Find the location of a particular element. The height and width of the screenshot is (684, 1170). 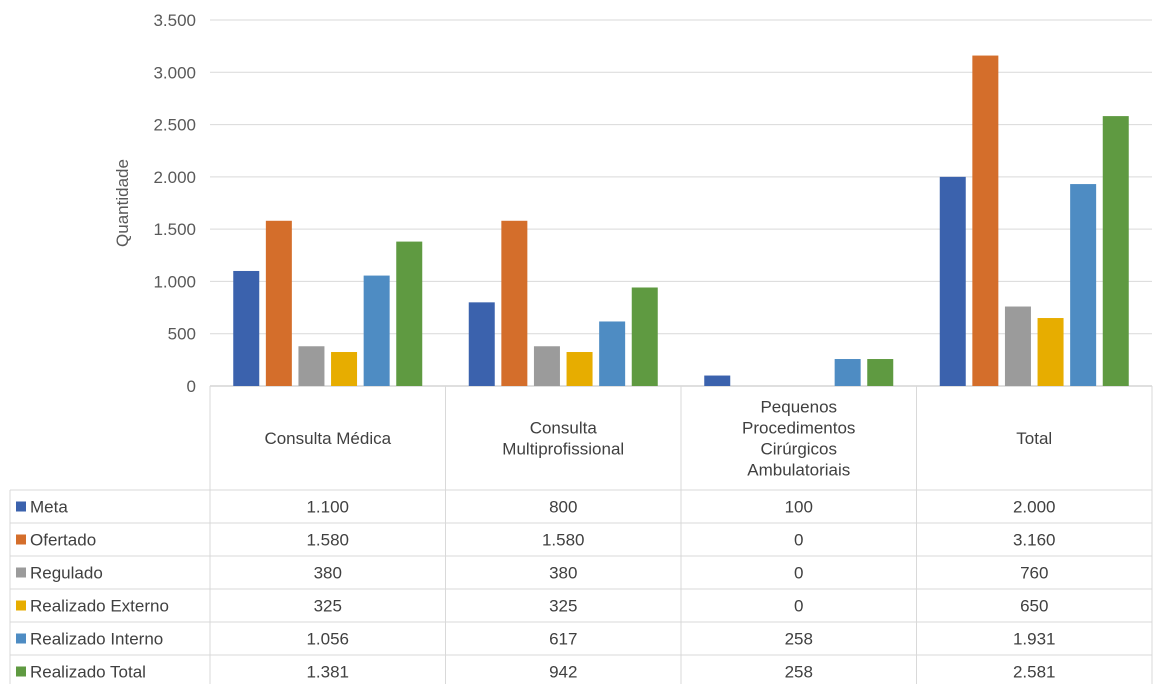

legend-swatch-realizado-total is located at coordinates (21, 671).